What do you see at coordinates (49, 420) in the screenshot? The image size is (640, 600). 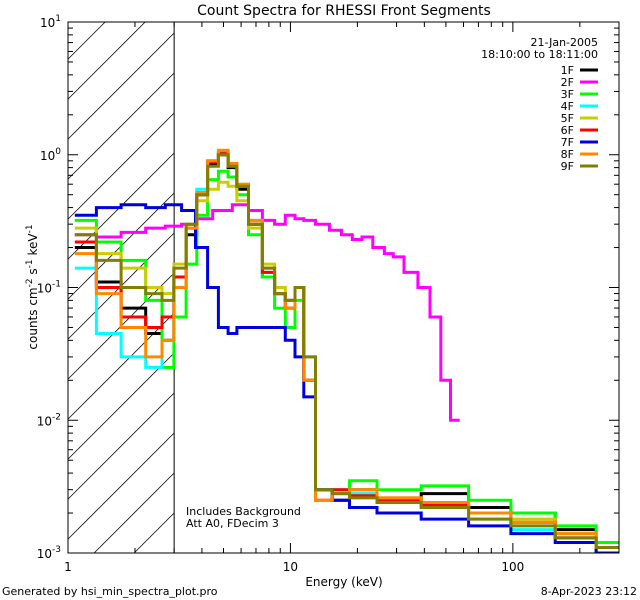 I see `y-tick-label: 10⁻²` at bounding box center [49, 420].